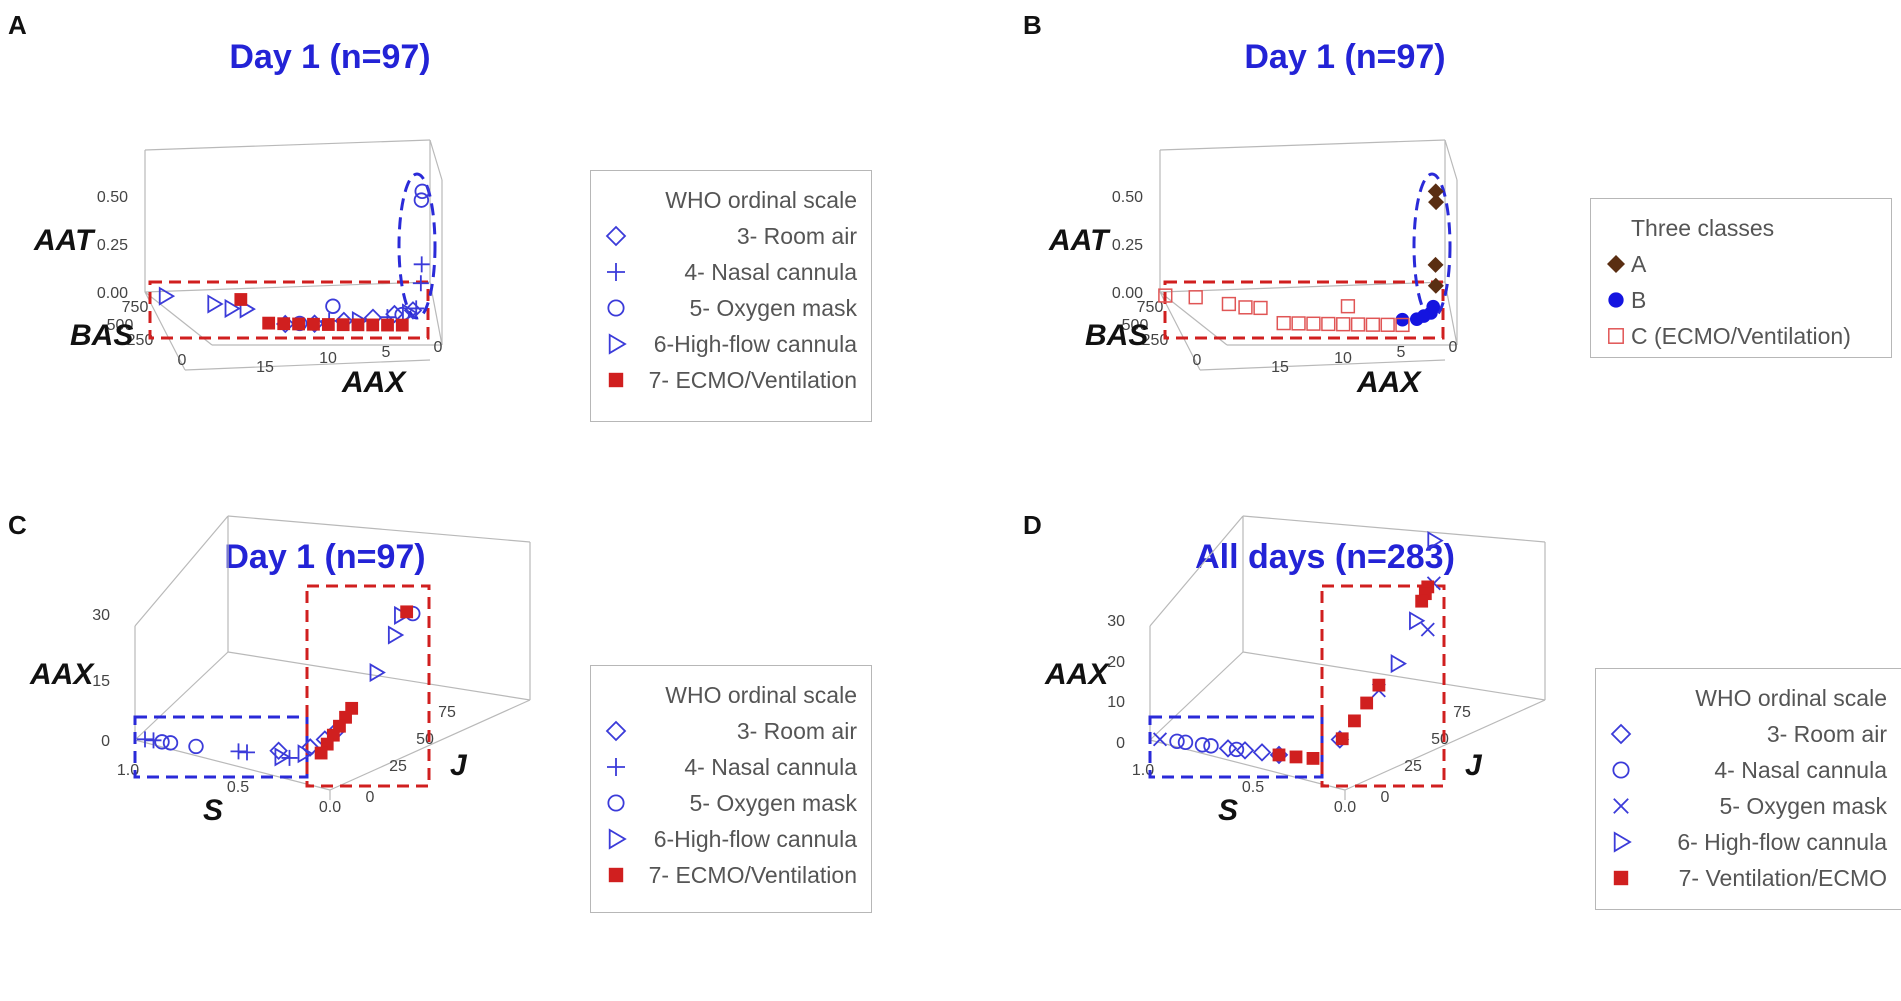 The height and width of the screenshot is (1001, 1901). What do you see at coordinates (135, 307) in the screenshot?
I see `y-tick-label: 750` at bounding box center [135, 307].